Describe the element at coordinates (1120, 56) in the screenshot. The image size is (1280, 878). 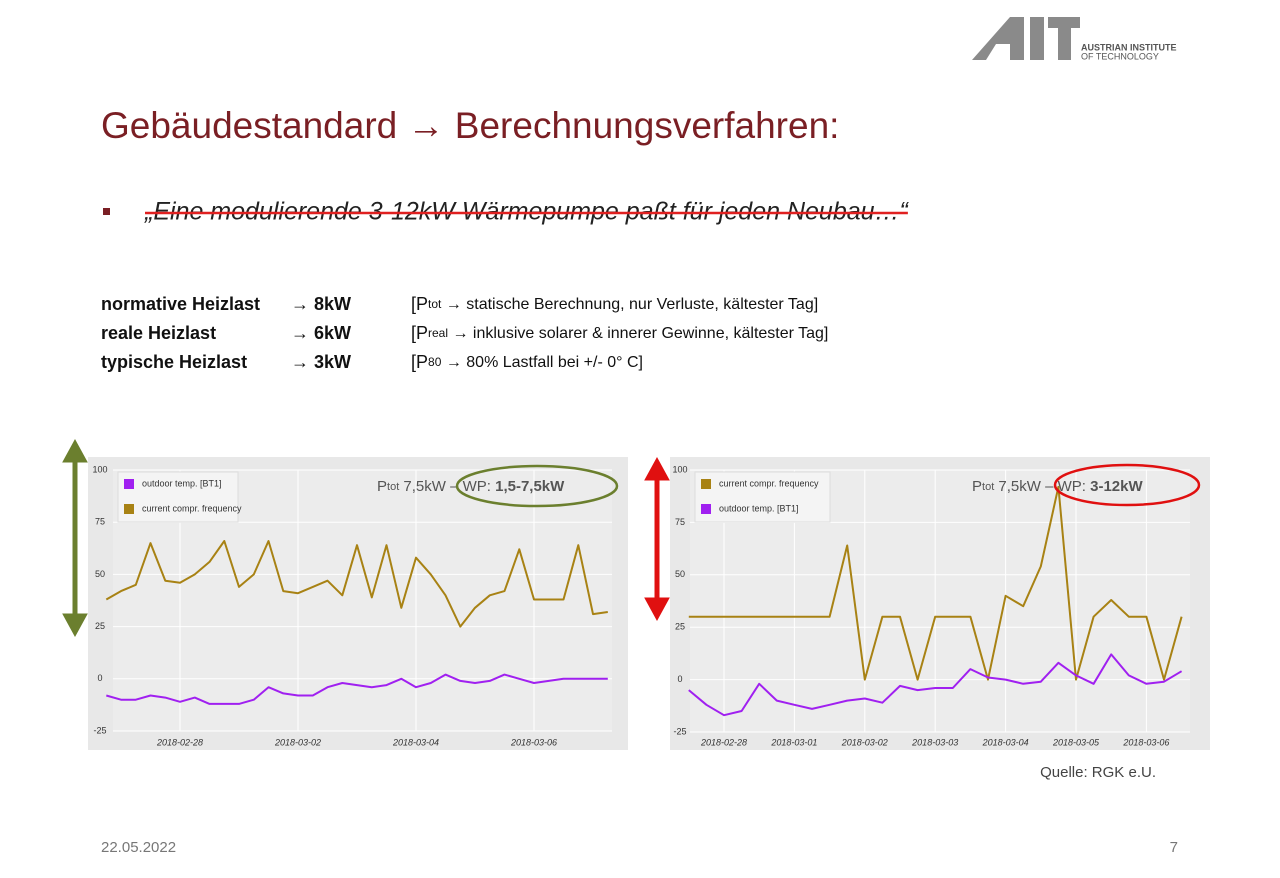
I see `logo-text: OF TECHNOLOGY` at that location.